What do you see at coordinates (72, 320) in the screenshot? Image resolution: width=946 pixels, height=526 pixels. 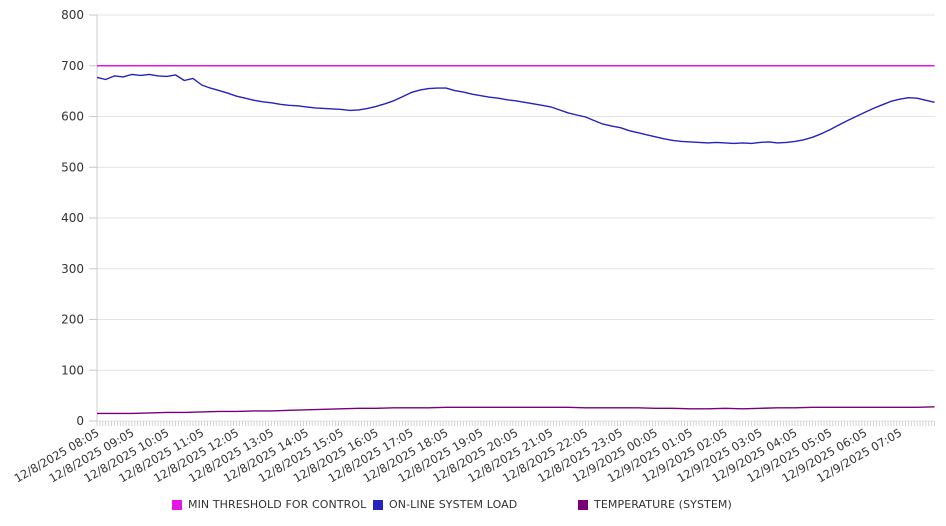 I see `y-axis-label: 200` at bounding box center [72, 320].